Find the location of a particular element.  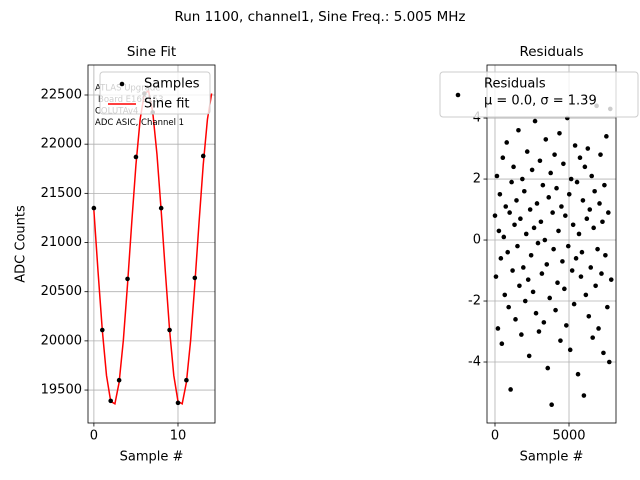

y-axis-label: ADC Counts is located at coordinates (21, 244).